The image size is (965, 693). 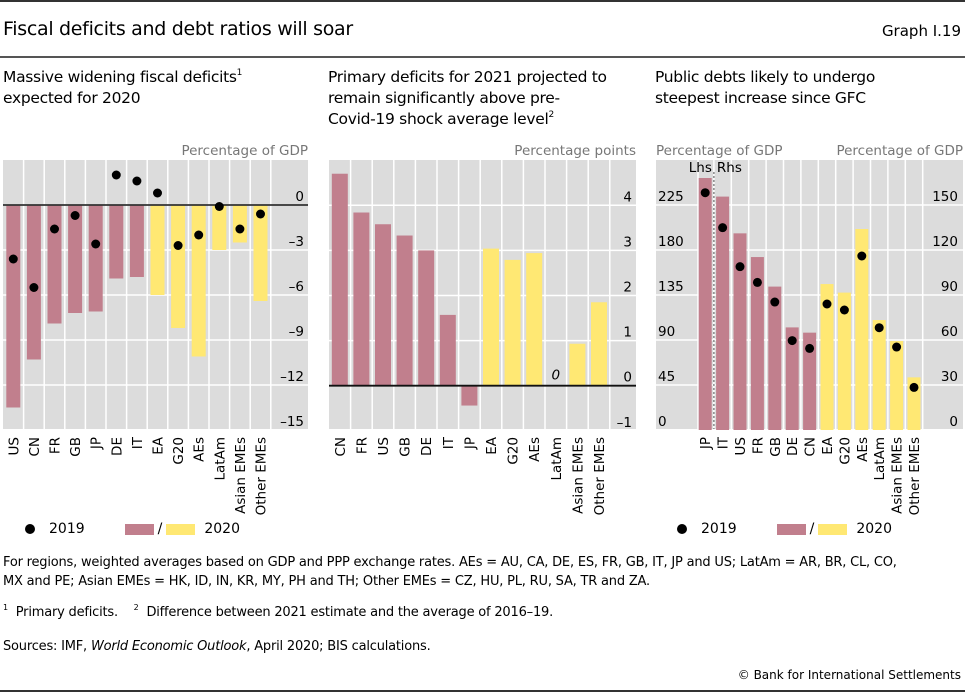 I want to click on dot-2019-it, so click(x=723, y=228).